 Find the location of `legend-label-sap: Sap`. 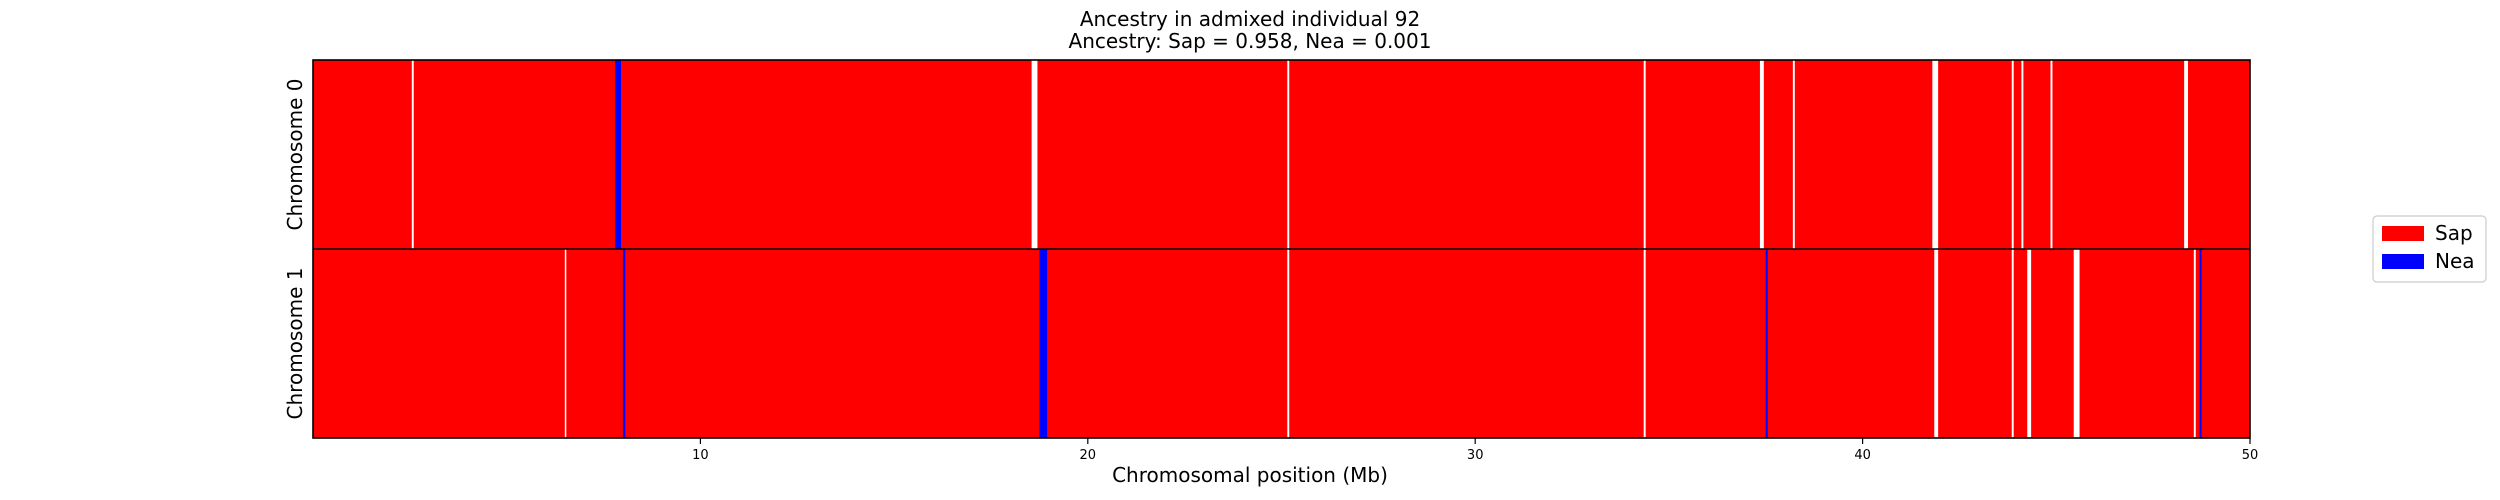

legend-label-sap: Sap is located at coordinates (2454, 233).